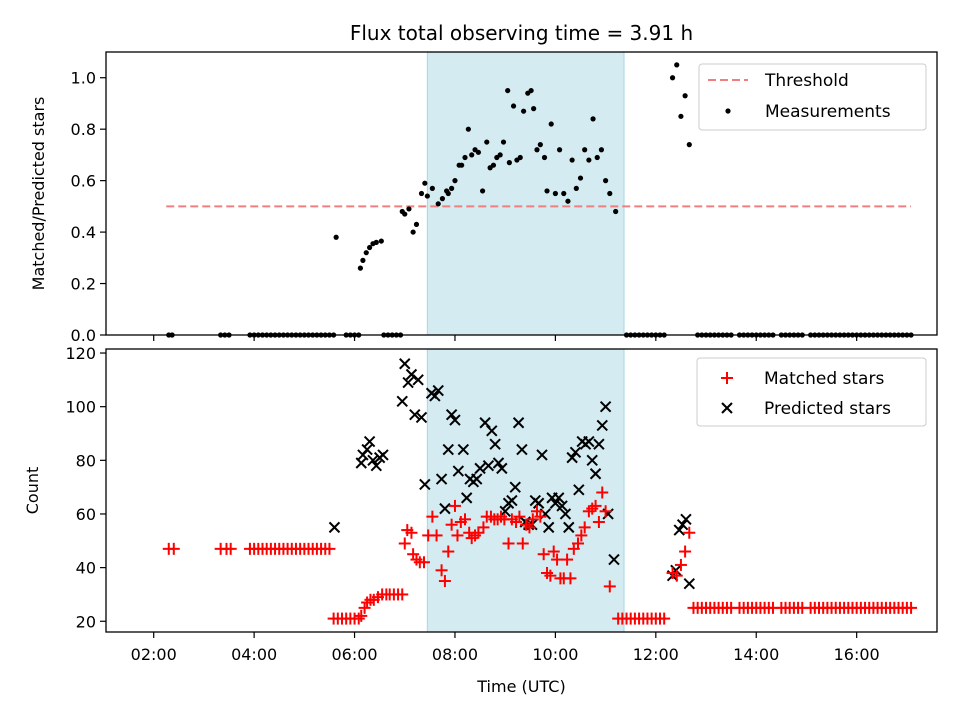 The width and height of the screenshot is (960, 720). I want to click on bottom-legend: Matched stars Predicted stars, so click(811, 392).